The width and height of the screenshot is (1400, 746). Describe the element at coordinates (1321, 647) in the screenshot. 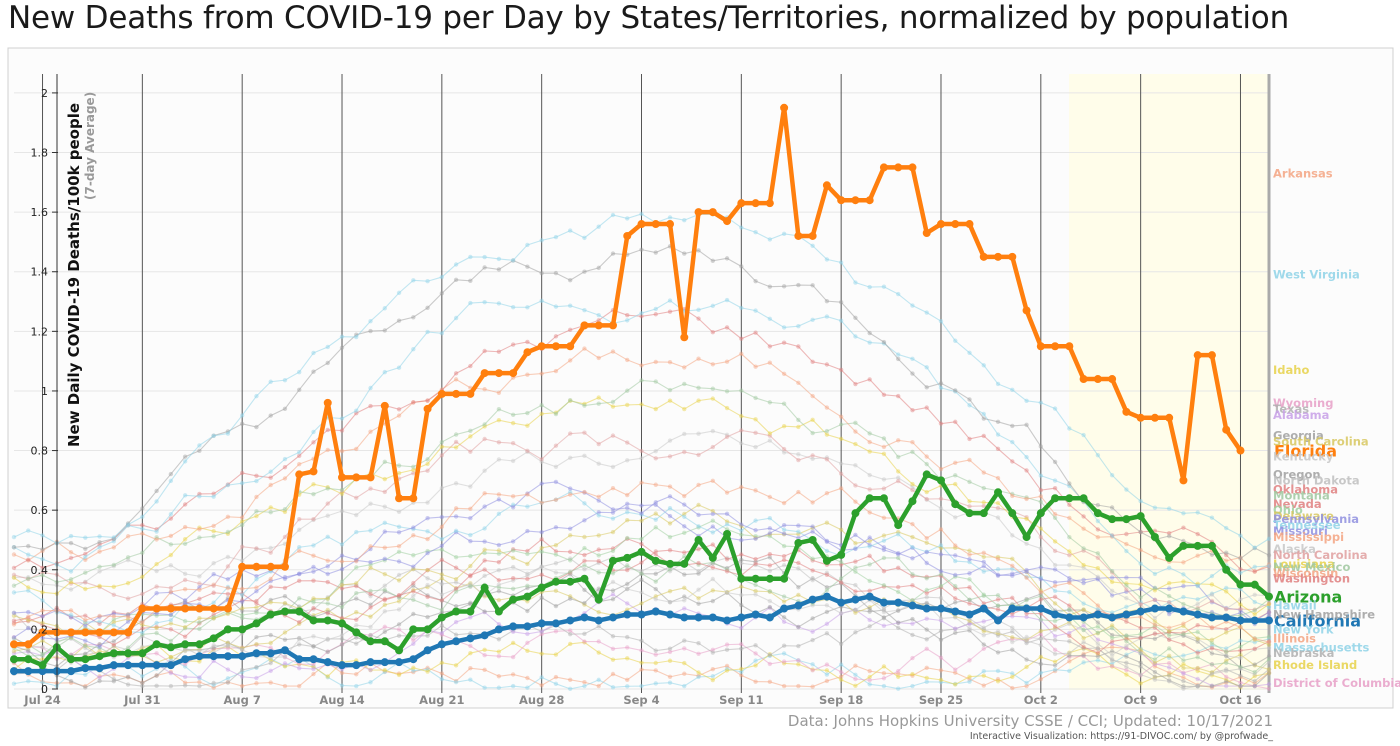

I see `background-series-label: Massachusetts` at that location.